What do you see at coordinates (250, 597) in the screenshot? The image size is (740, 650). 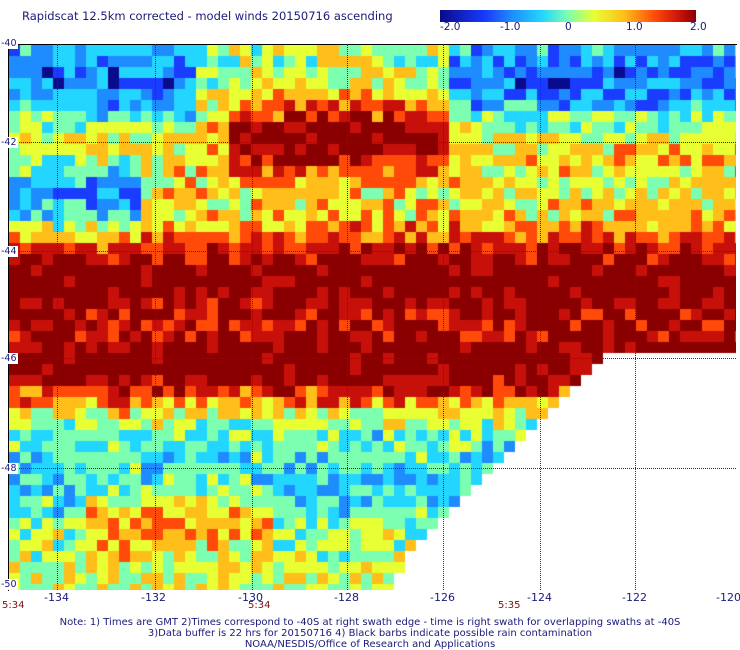 I see `longitude-label: -130` at bounding box center [250, 597].